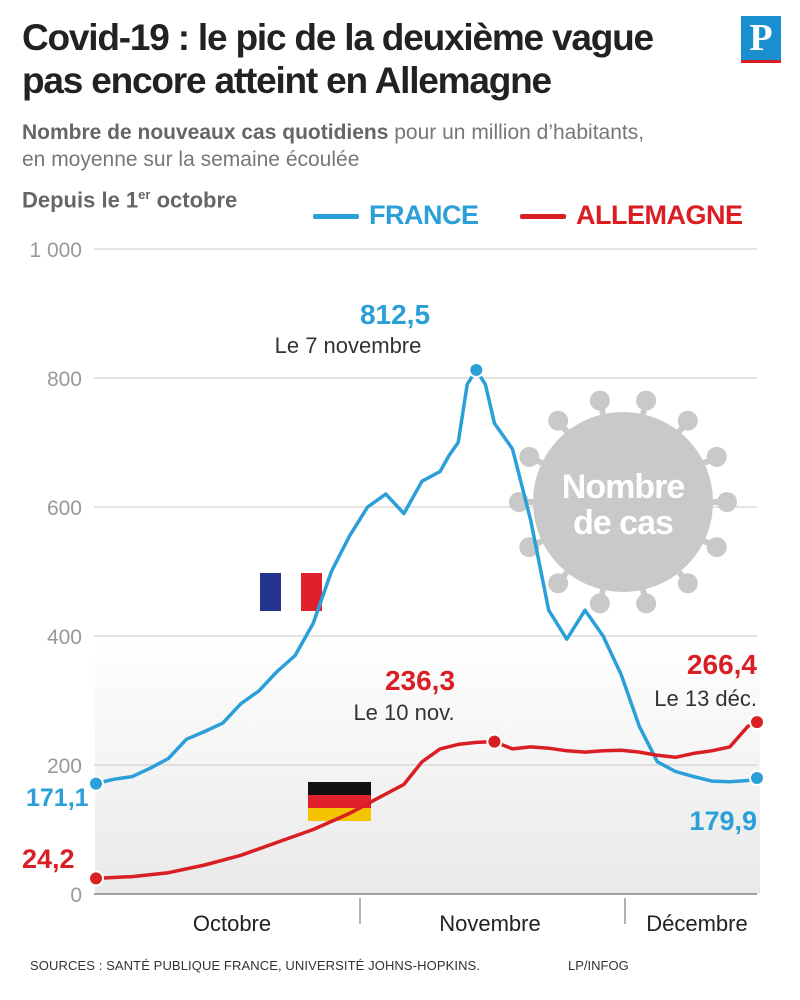  I want to click on y-tick-label-0: 0, so click(76, 895).